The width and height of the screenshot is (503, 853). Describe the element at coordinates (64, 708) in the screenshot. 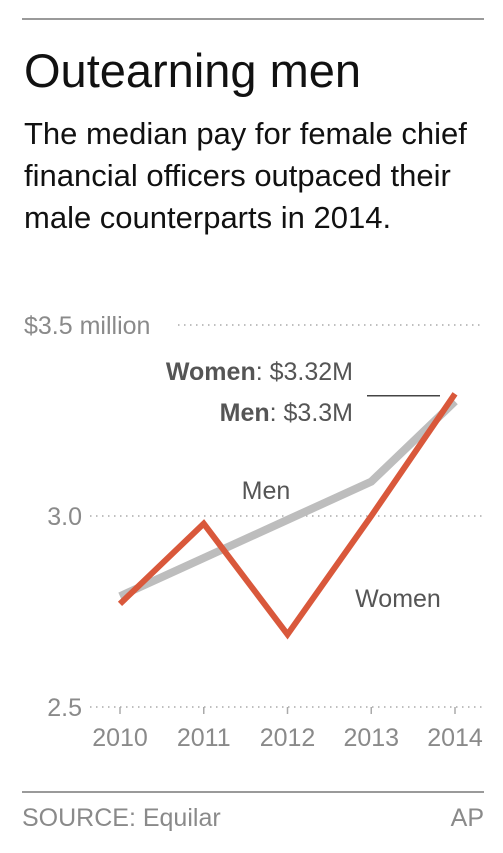

I see `y-tick-label: 2.5` at that location.